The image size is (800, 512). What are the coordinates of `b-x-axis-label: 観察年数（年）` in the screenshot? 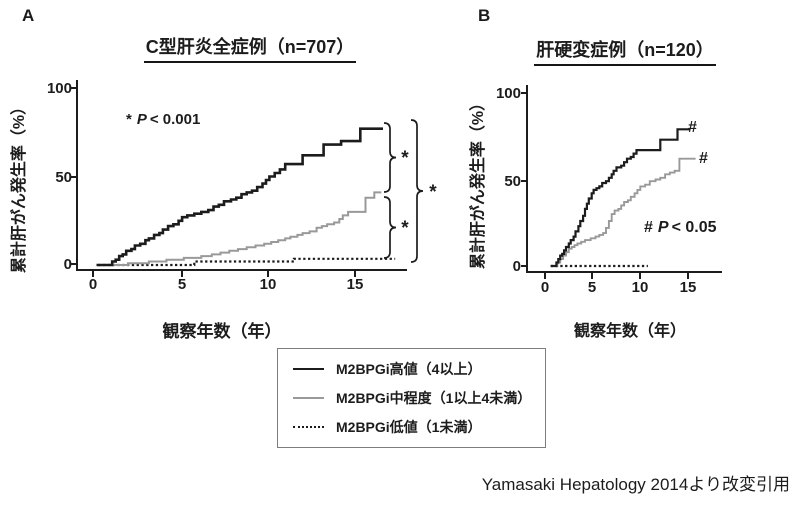 It's located at (629, 331).